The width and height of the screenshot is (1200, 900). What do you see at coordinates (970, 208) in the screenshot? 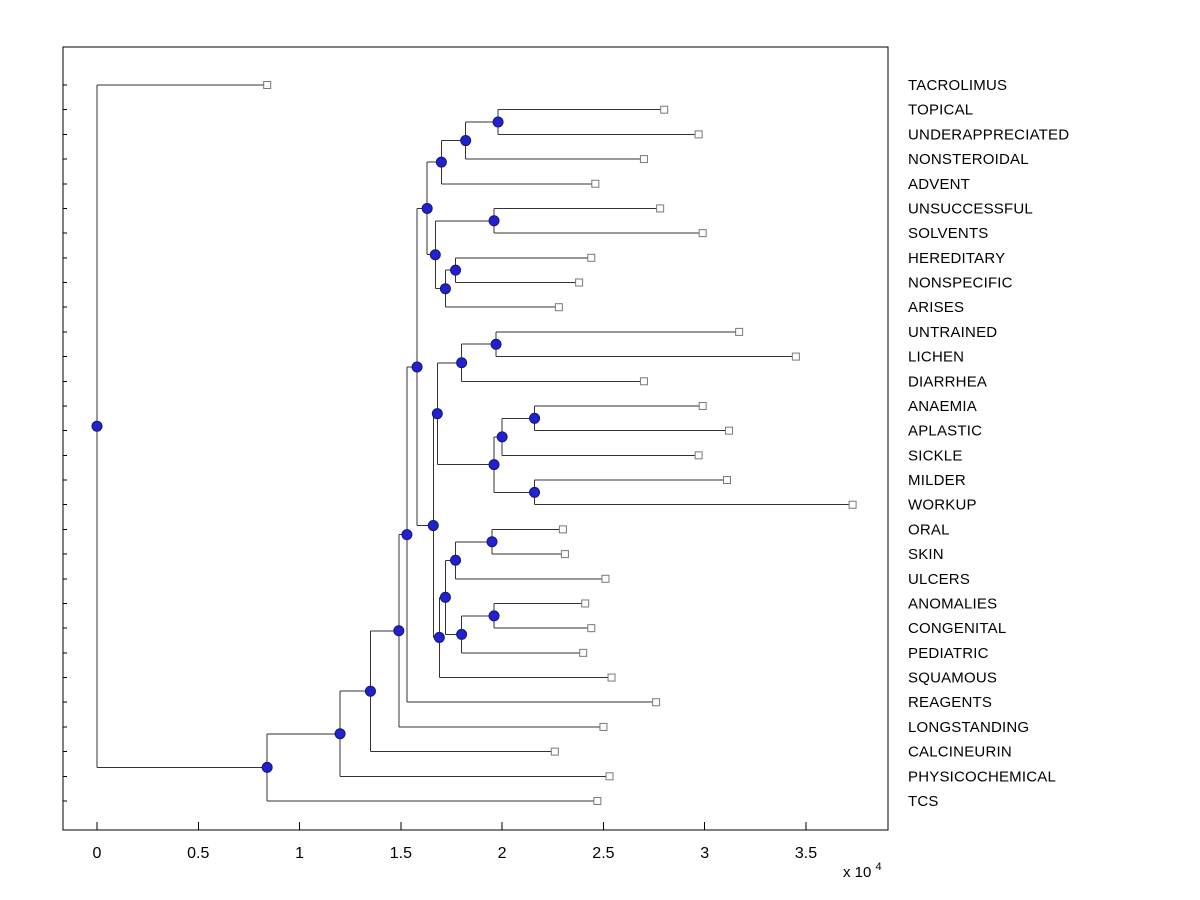
I see `leaf-label: UNSUCCESSFUL` at bounding box center [970, 208].